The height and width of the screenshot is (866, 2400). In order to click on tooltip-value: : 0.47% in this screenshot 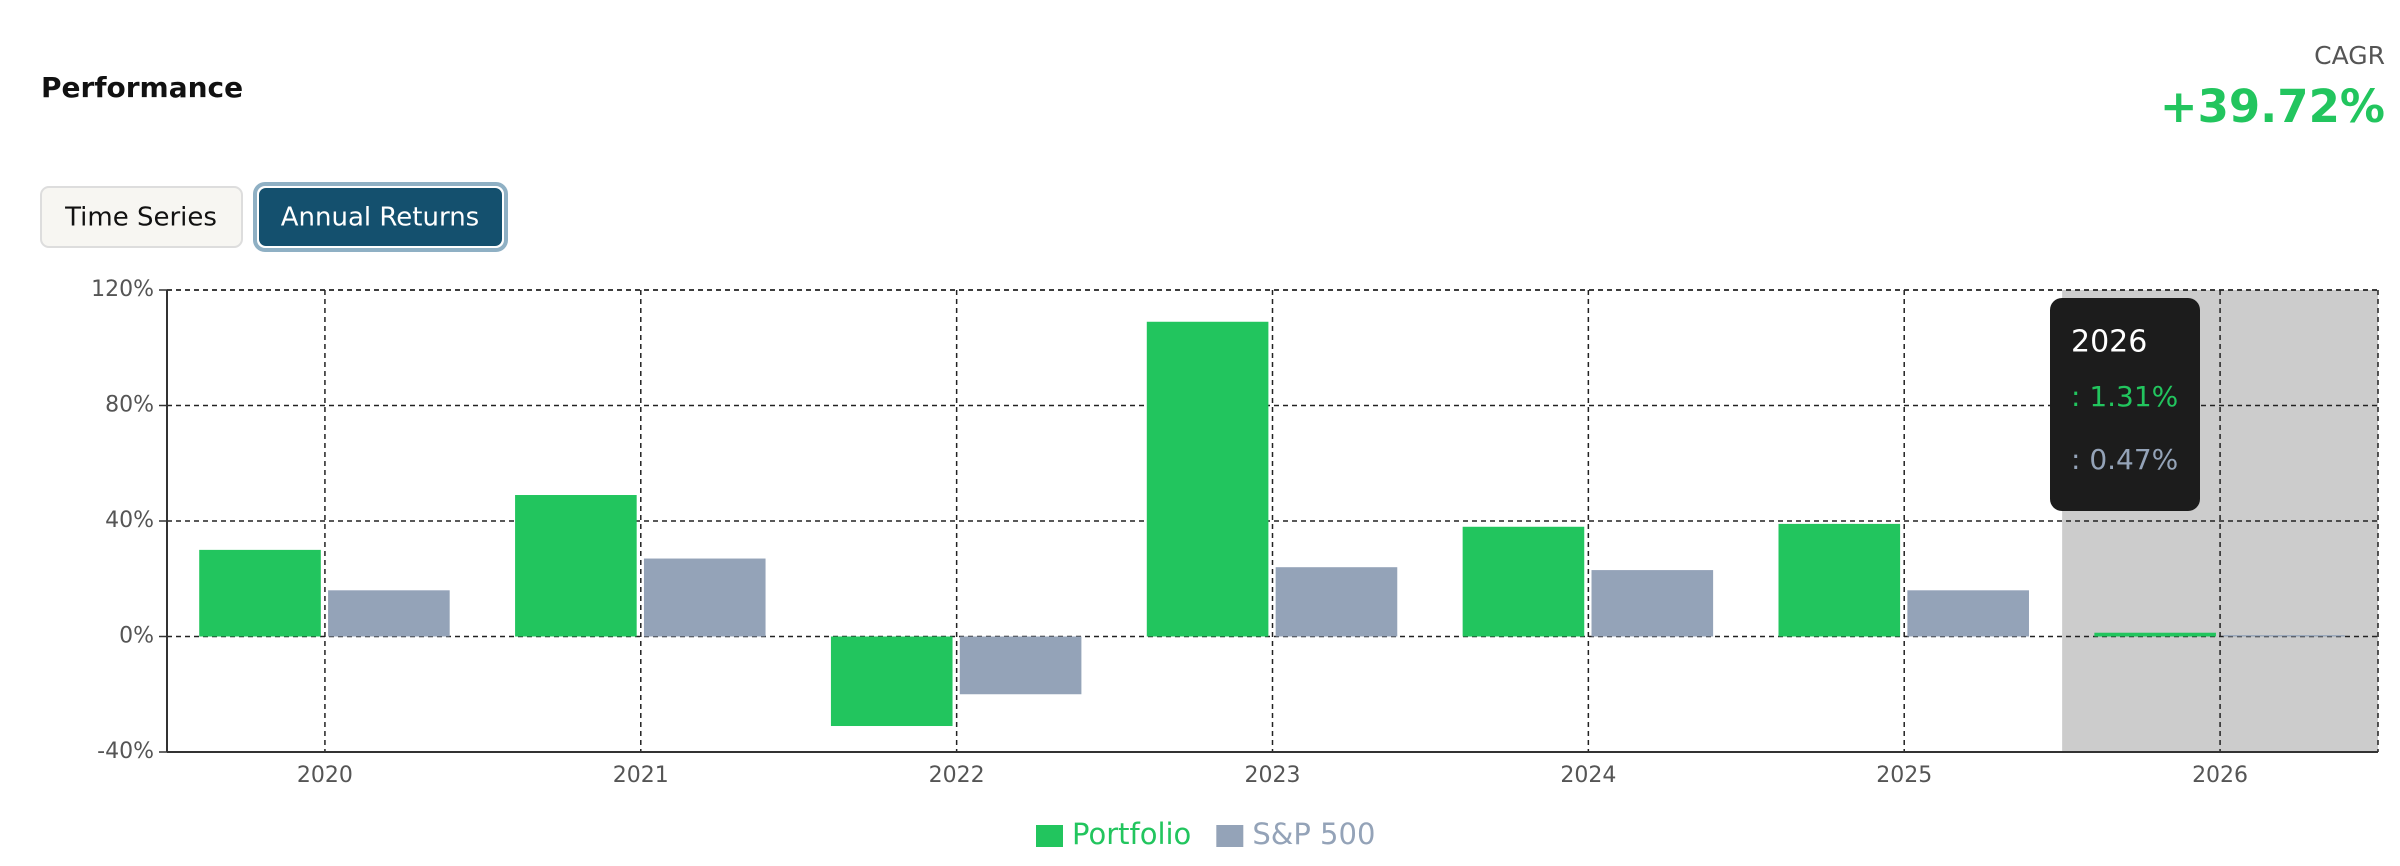, I will do `click(2124, 459)`.